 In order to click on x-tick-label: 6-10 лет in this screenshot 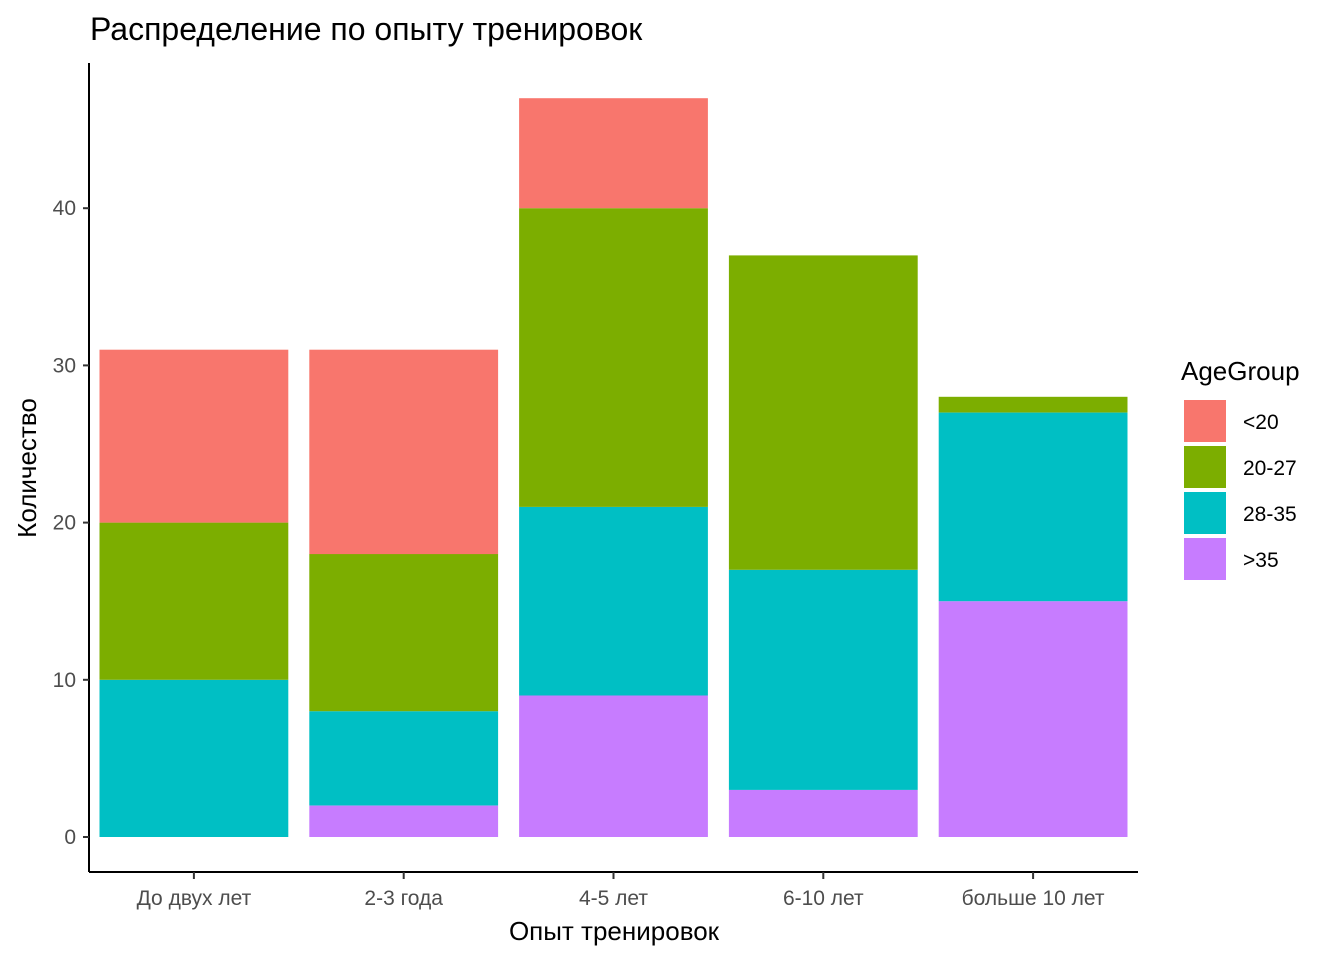, I will do `click(823, 898)`.